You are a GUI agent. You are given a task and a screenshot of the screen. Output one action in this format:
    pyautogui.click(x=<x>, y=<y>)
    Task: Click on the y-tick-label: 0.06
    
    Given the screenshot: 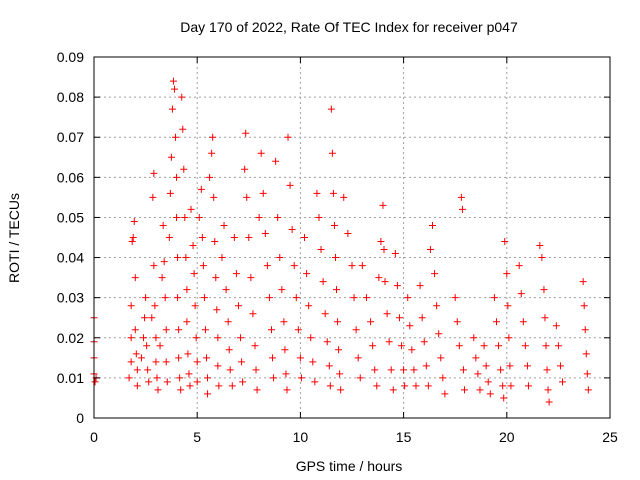 What is the action you would take?
    pyautogui.click(x=70, y=177)
    